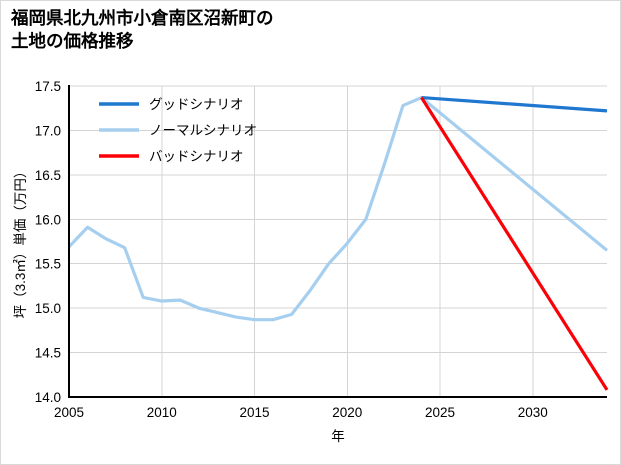  I want to click on y-tick-label: 16.0, so click(48, 219).